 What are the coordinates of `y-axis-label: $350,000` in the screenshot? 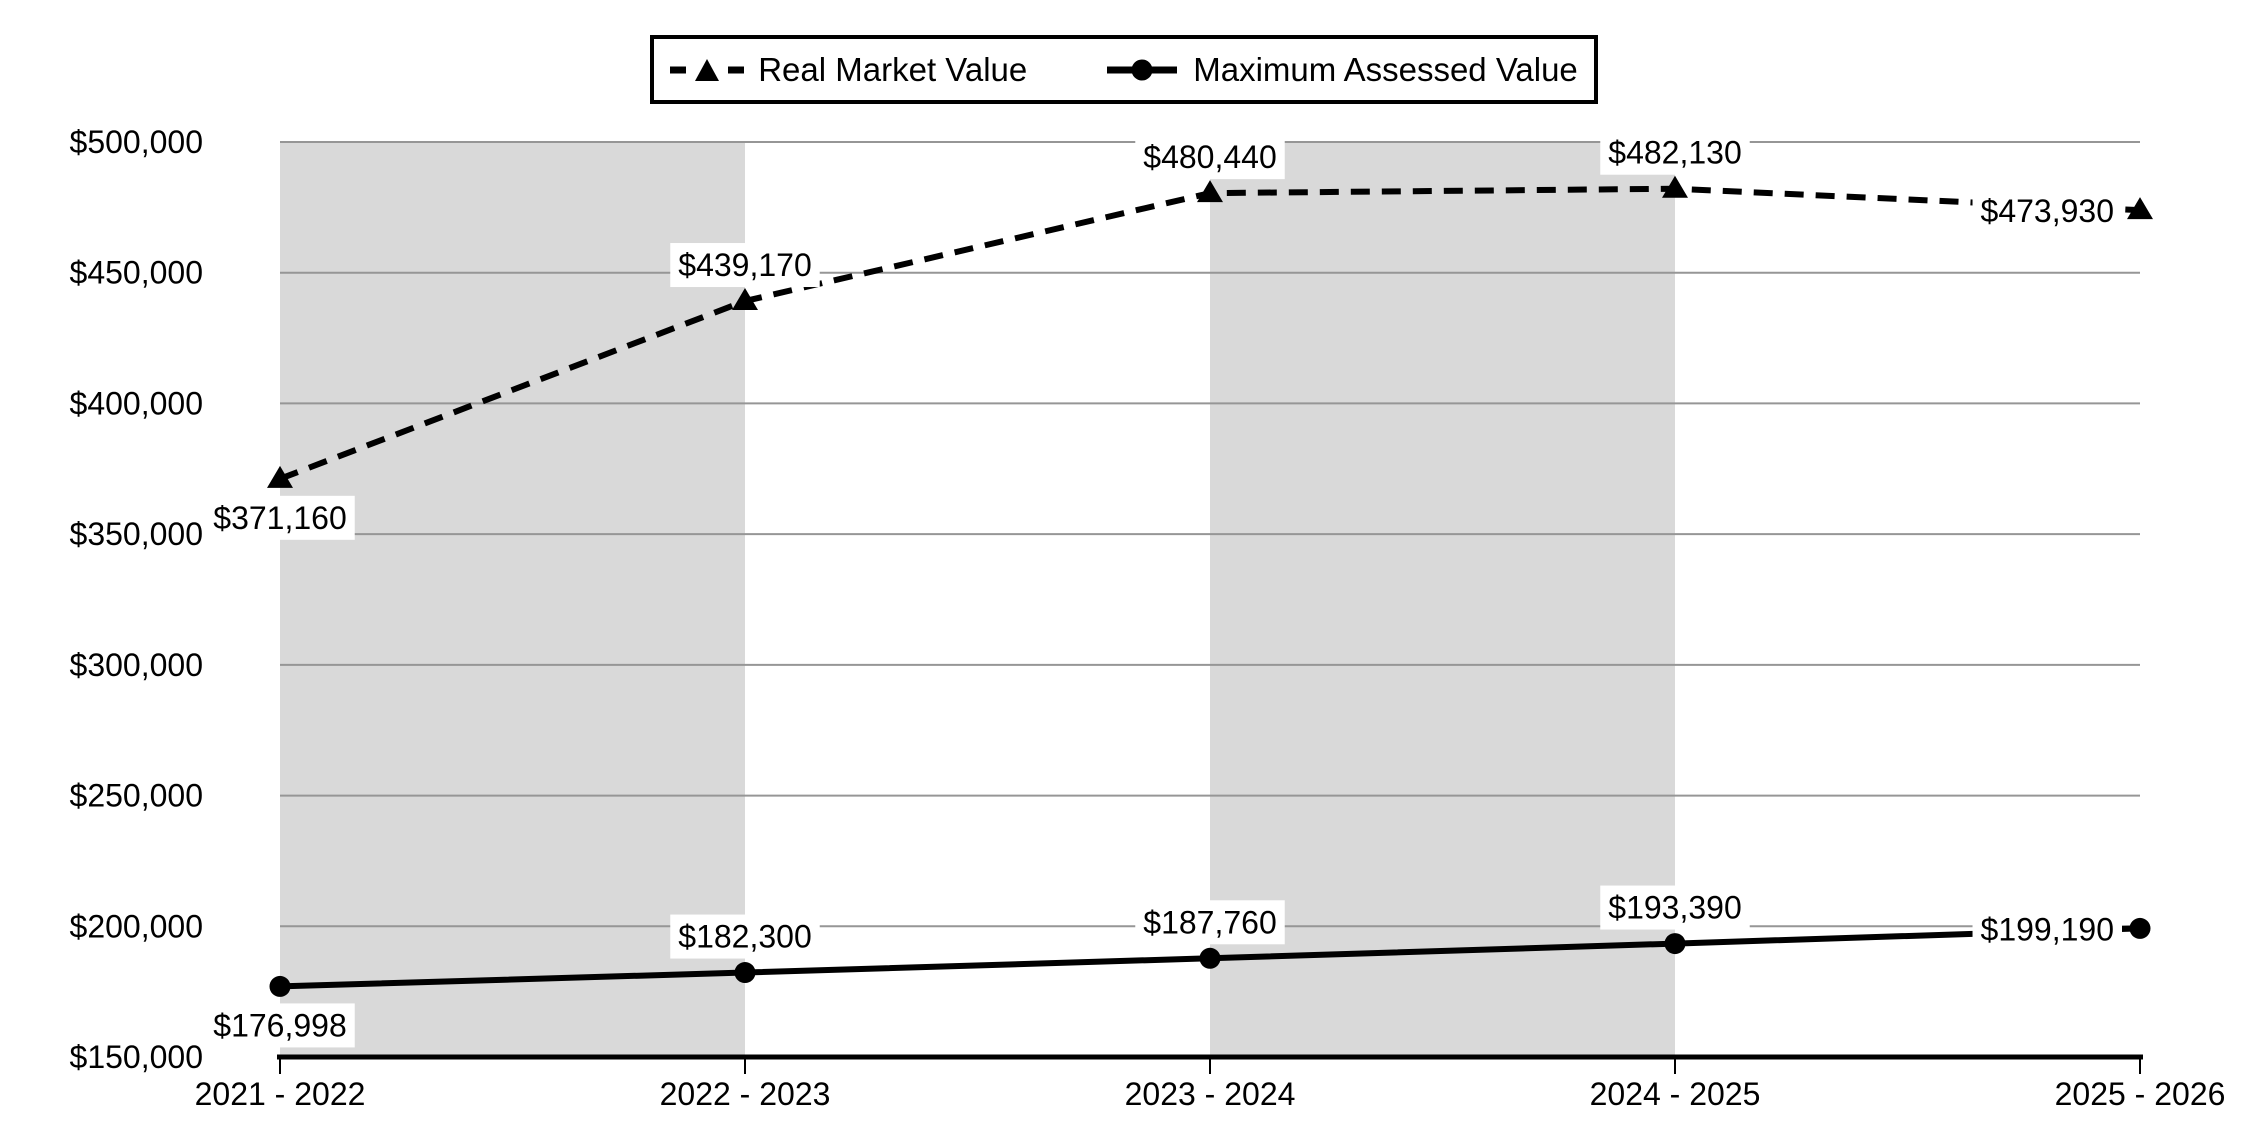 It's located at (136, 534).